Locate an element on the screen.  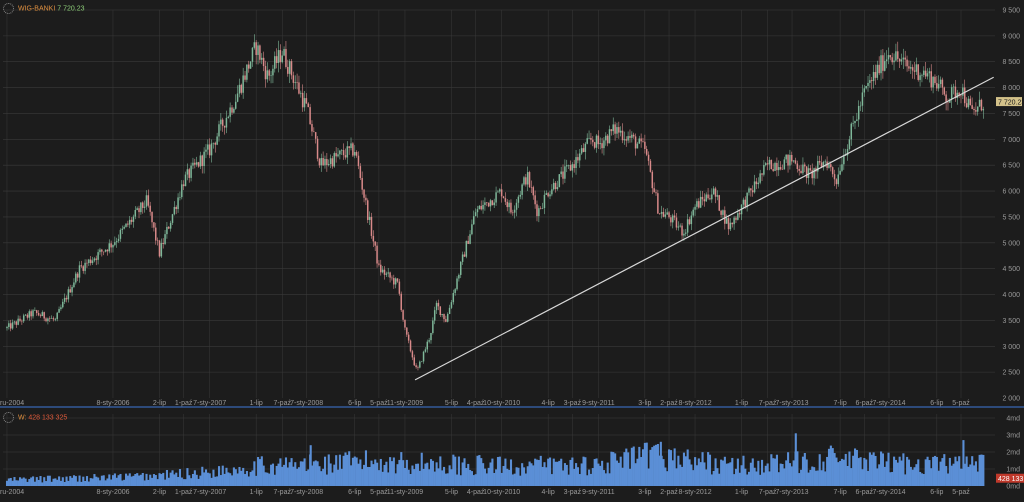
volume-x-axis-label: 7-sty-2007 is located at coordinates (209, 492).